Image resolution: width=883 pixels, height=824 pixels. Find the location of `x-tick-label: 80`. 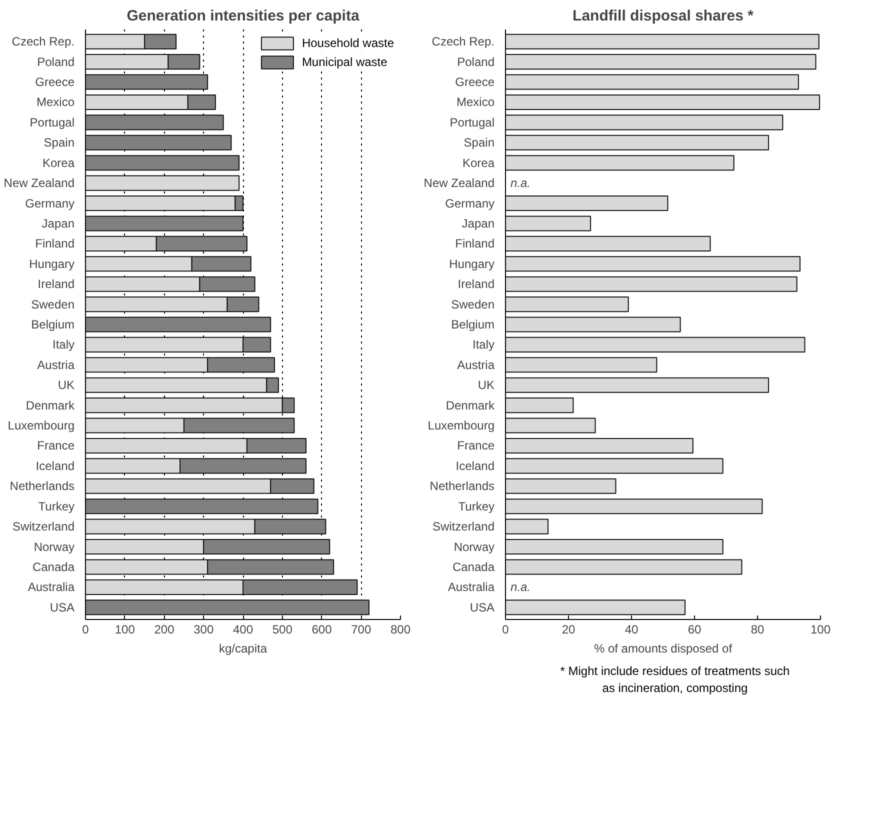

x-tick-label: 80 is located at coordinates (757, 629).